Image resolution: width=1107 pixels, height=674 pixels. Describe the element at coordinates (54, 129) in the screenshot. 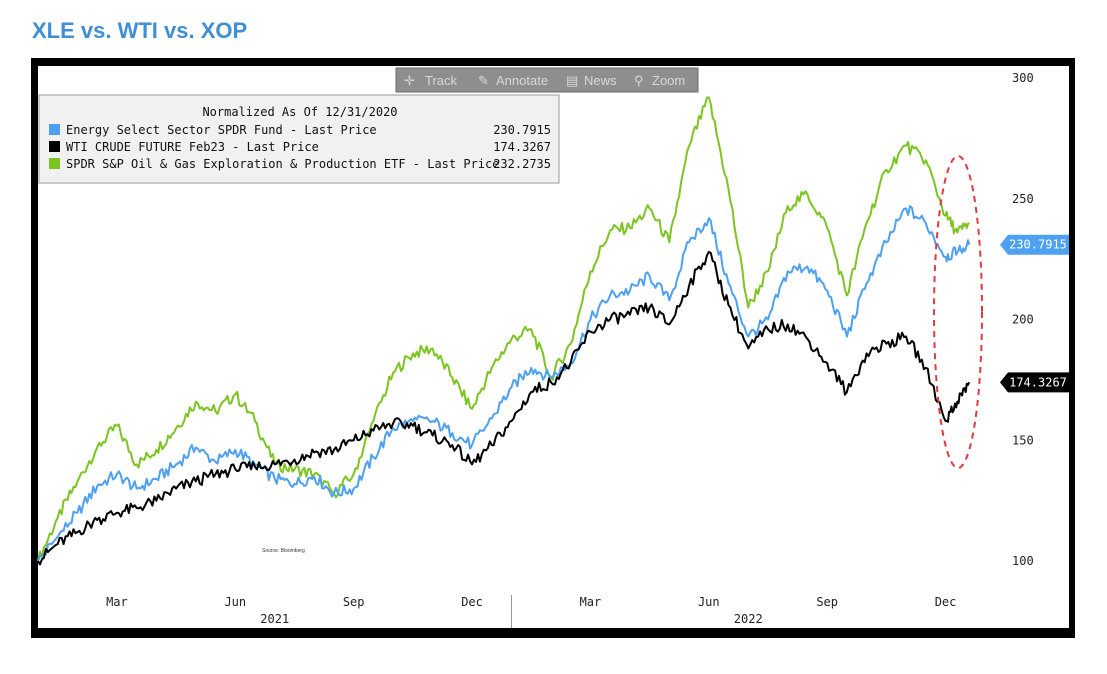

I see `legend-swatch-xle` at that location.